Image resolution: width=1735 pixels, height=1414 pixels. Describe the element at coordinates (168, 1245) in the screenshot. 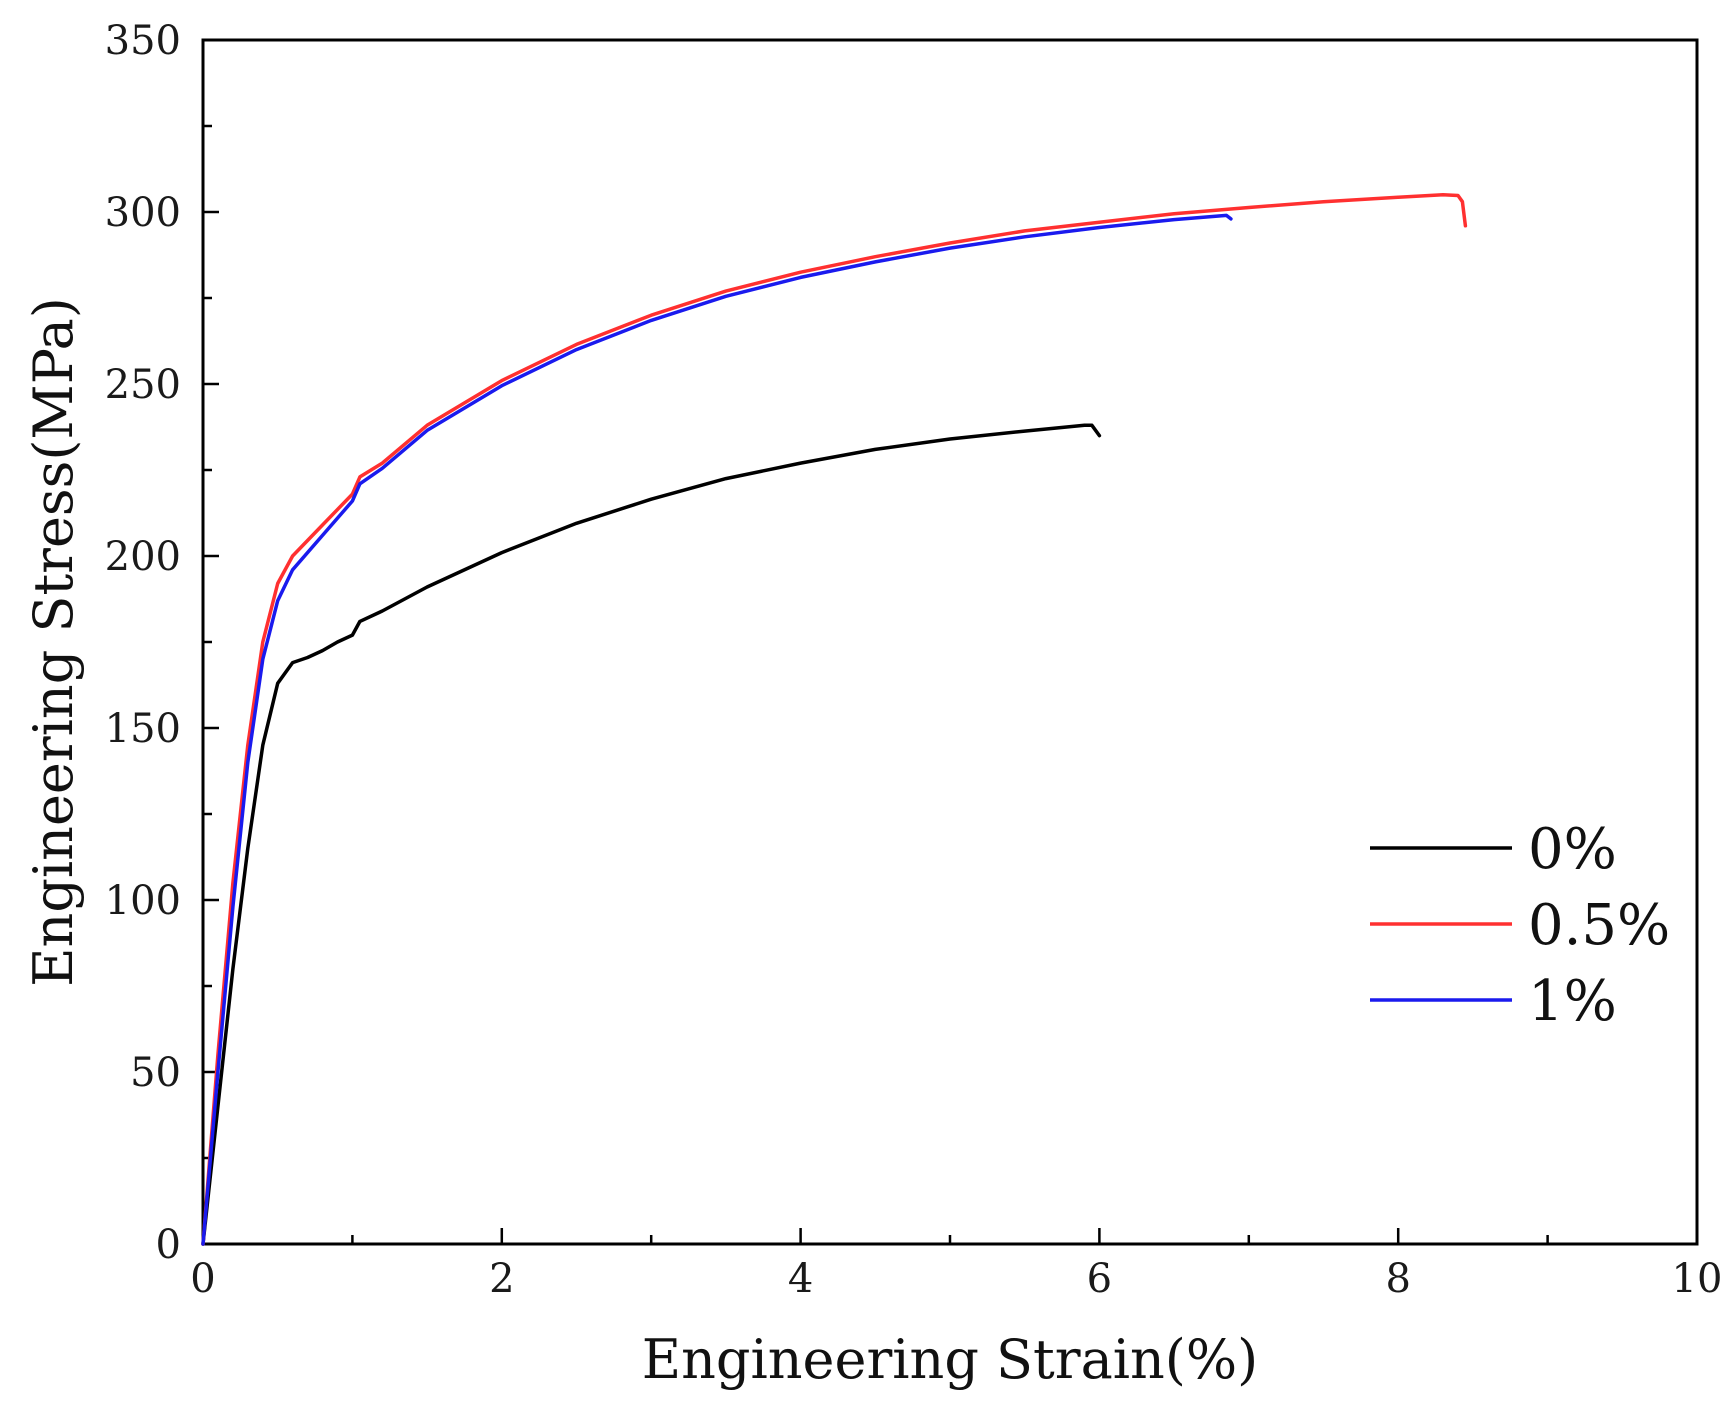

I see `y-tick-label: 0` at that location.